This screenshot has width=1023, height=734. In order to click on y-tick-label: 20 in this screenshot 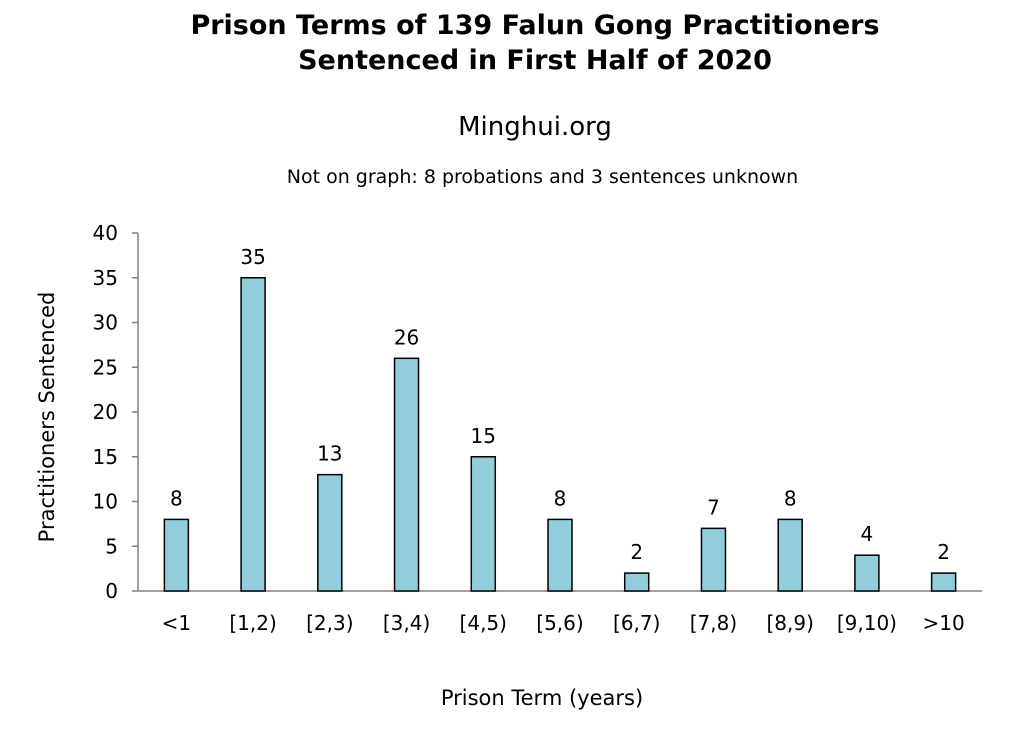, I will do `click(105, 412)`.